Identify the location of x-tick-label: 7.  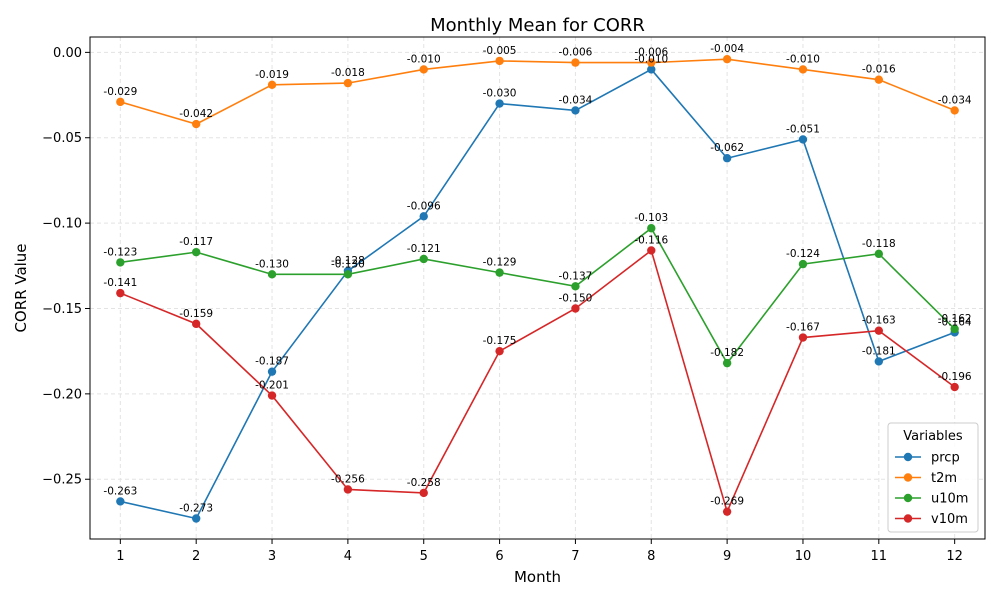
(575, 556).